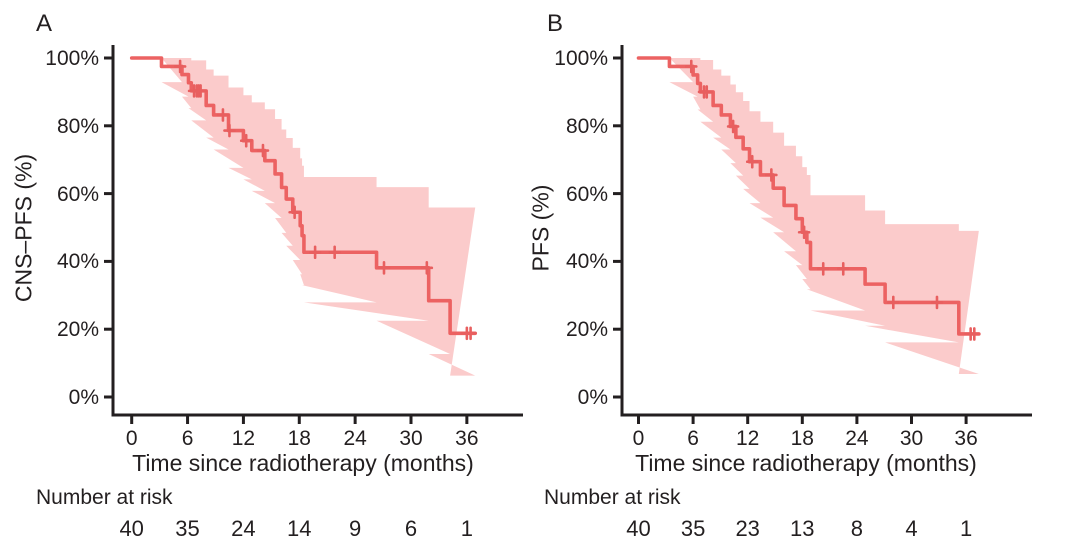 The width and height of the screenshot is (1080, 551). Describe the element at coordinates (555, 23) in the screenshot. I see `panel-b-letter: B` at that location.